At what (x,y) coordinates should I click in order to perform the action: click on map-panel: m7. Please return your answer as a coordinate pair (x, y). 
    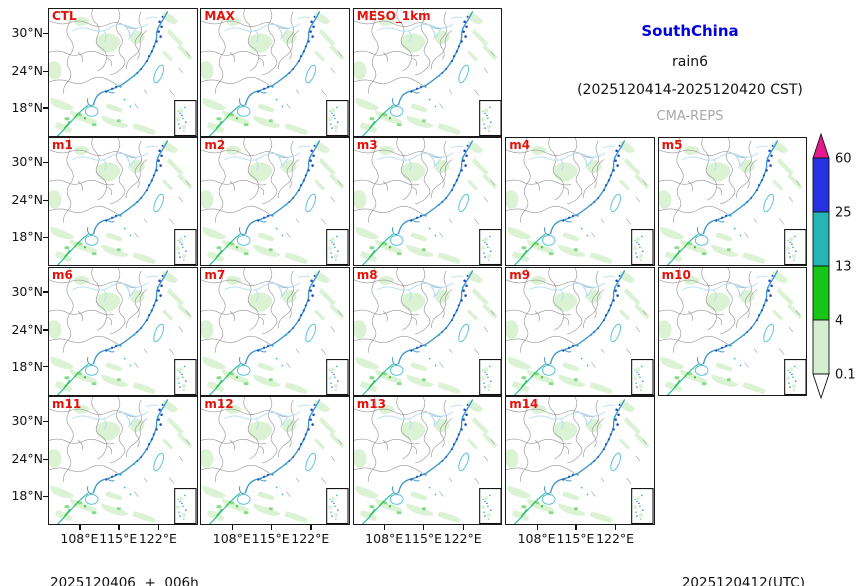
    Looking at the image, I should click on (275, 331).